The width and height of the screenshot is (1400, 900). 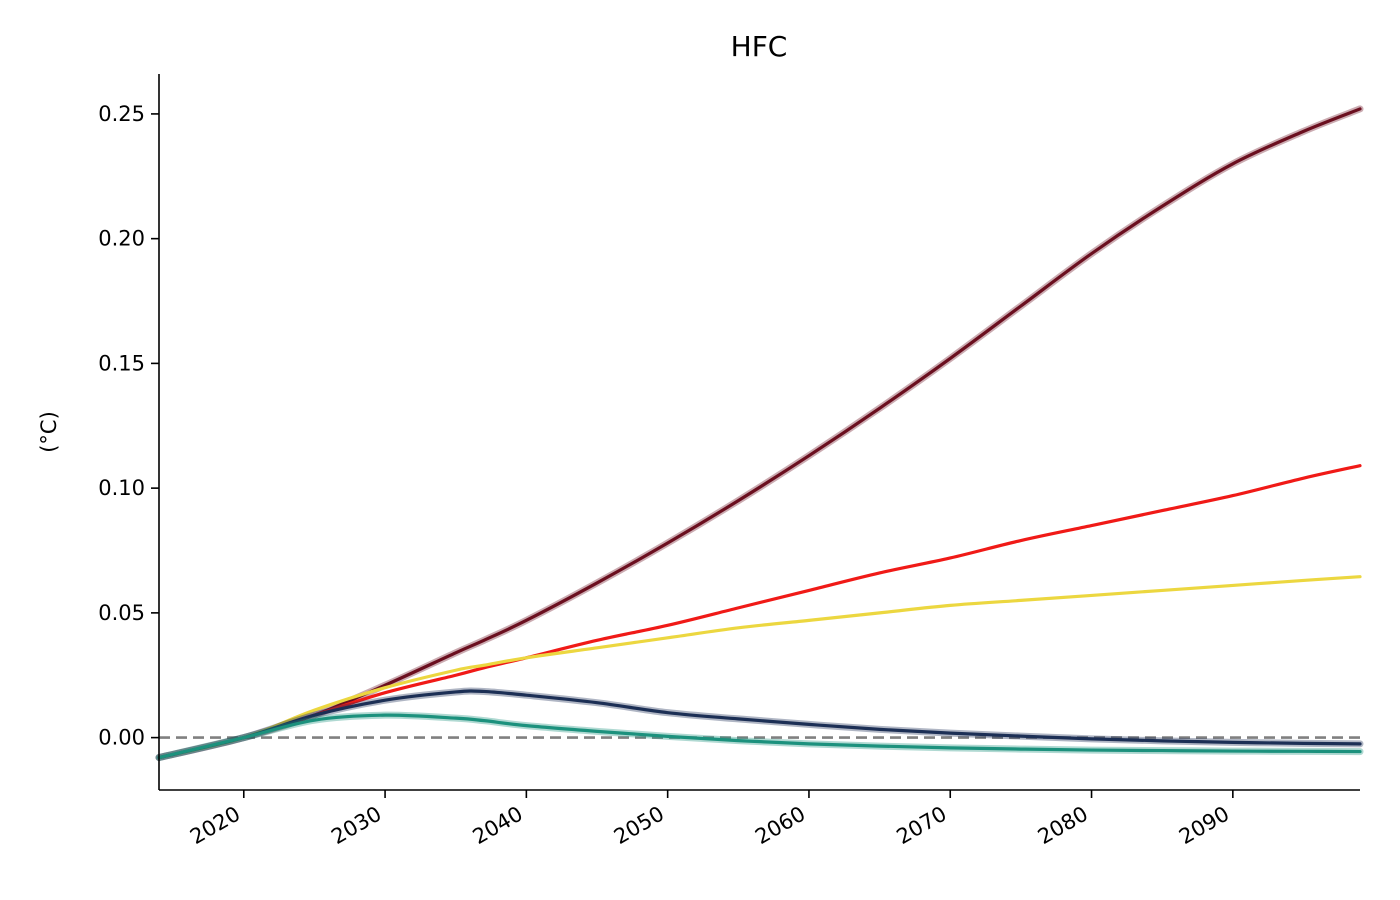 I want to click on series-5-line, so click(x=759, y=736).